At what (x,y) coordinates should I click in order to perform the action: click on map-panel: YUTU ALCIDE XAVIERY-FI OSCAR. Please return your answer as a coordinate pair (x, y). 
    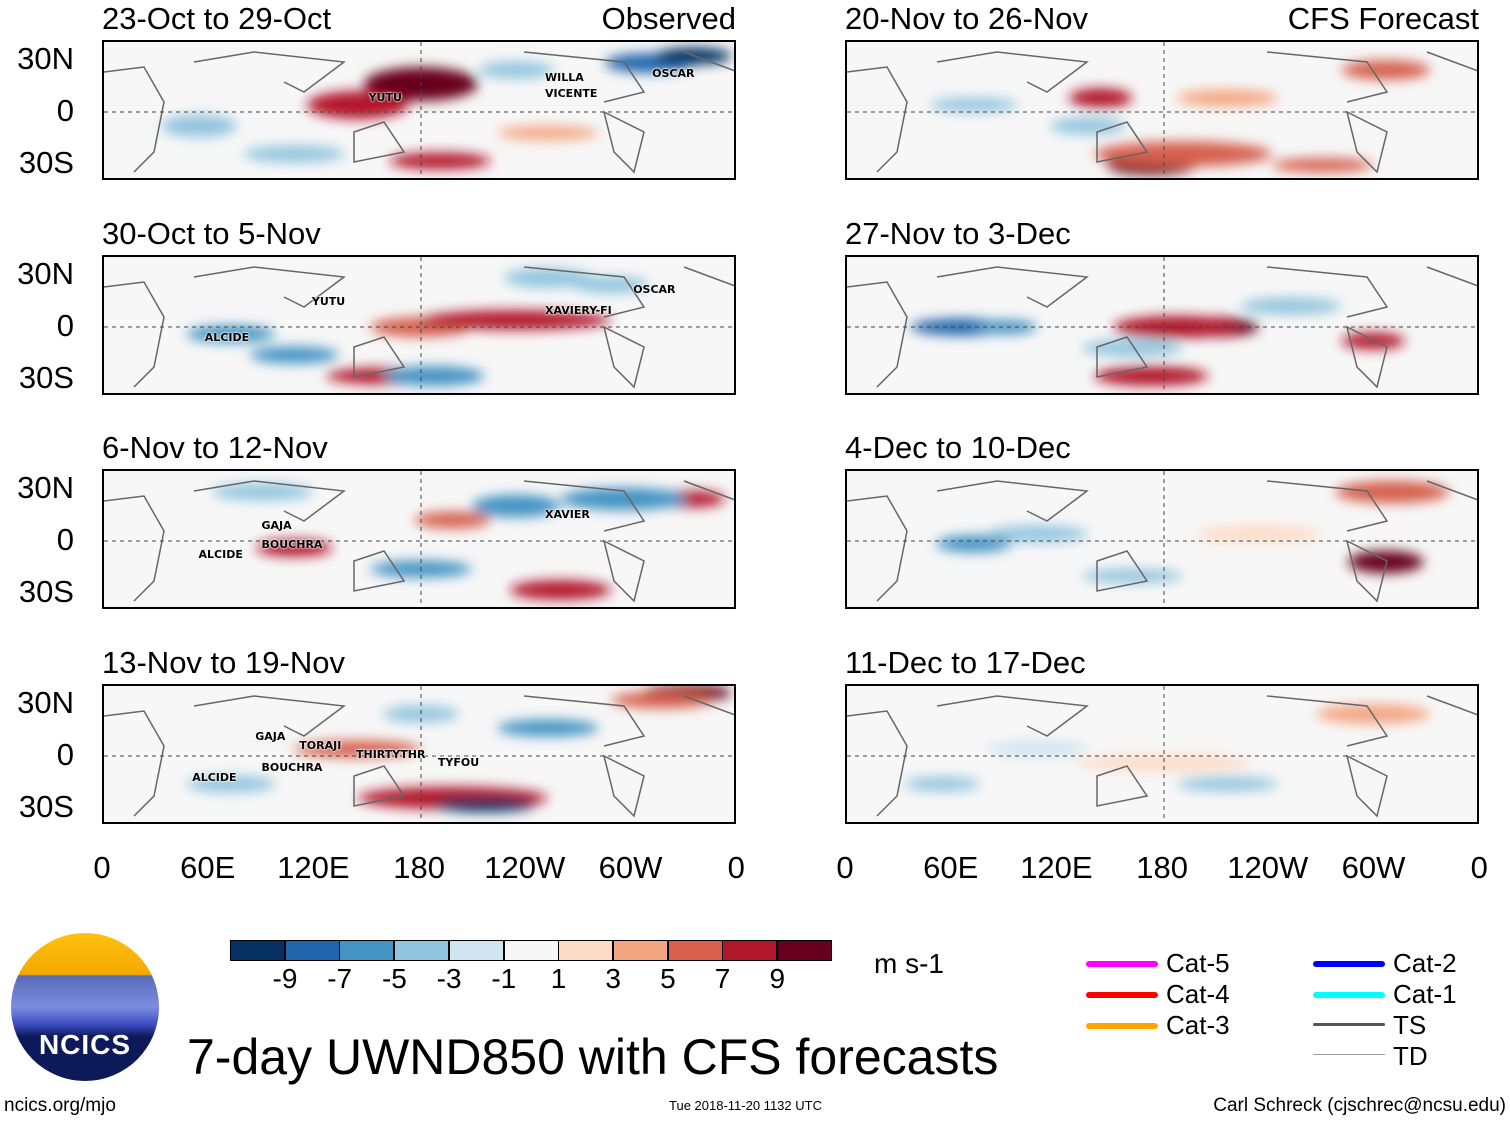
    Looking at the image, I should click on (419, 325).